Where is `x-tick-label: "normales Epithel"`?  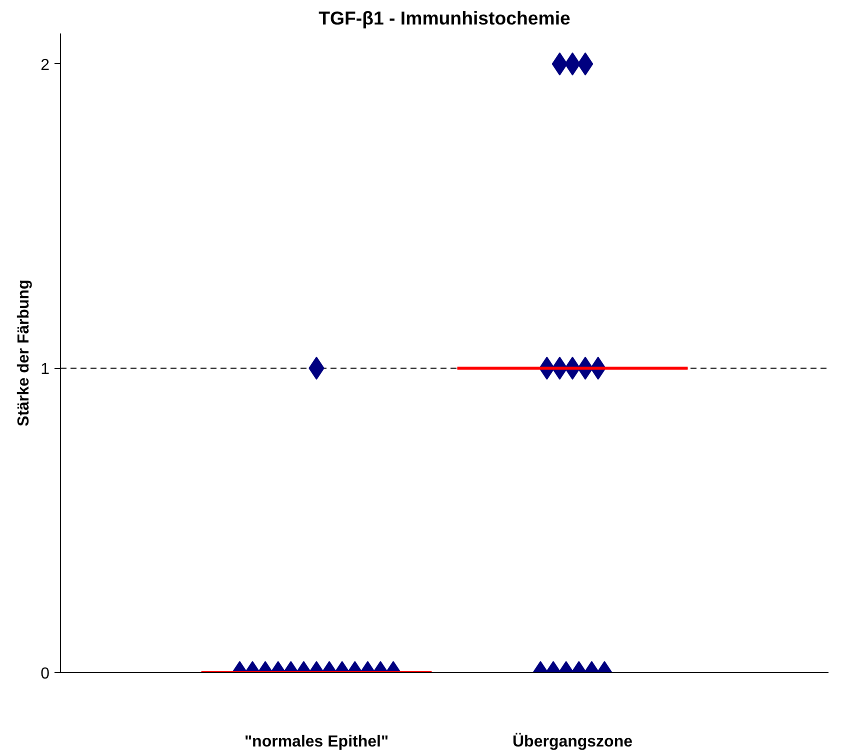 x-tick-label: "normales Epithel" is located at coordinates (316, 742).